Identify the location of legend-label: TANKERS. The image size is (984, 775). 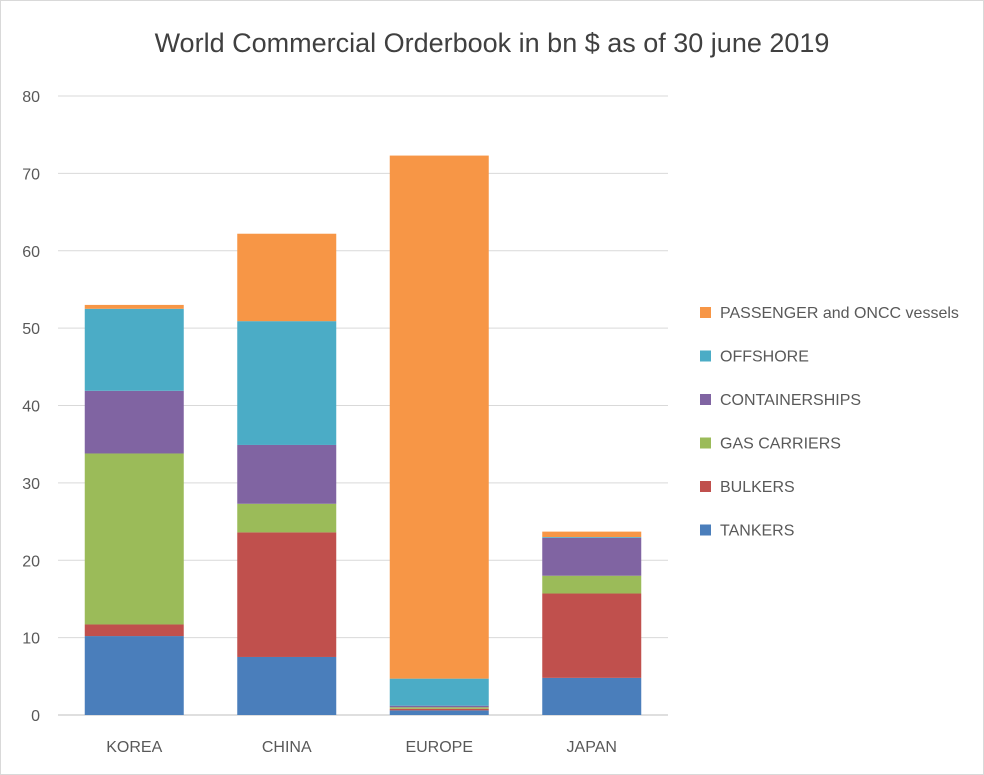
(757, 531).